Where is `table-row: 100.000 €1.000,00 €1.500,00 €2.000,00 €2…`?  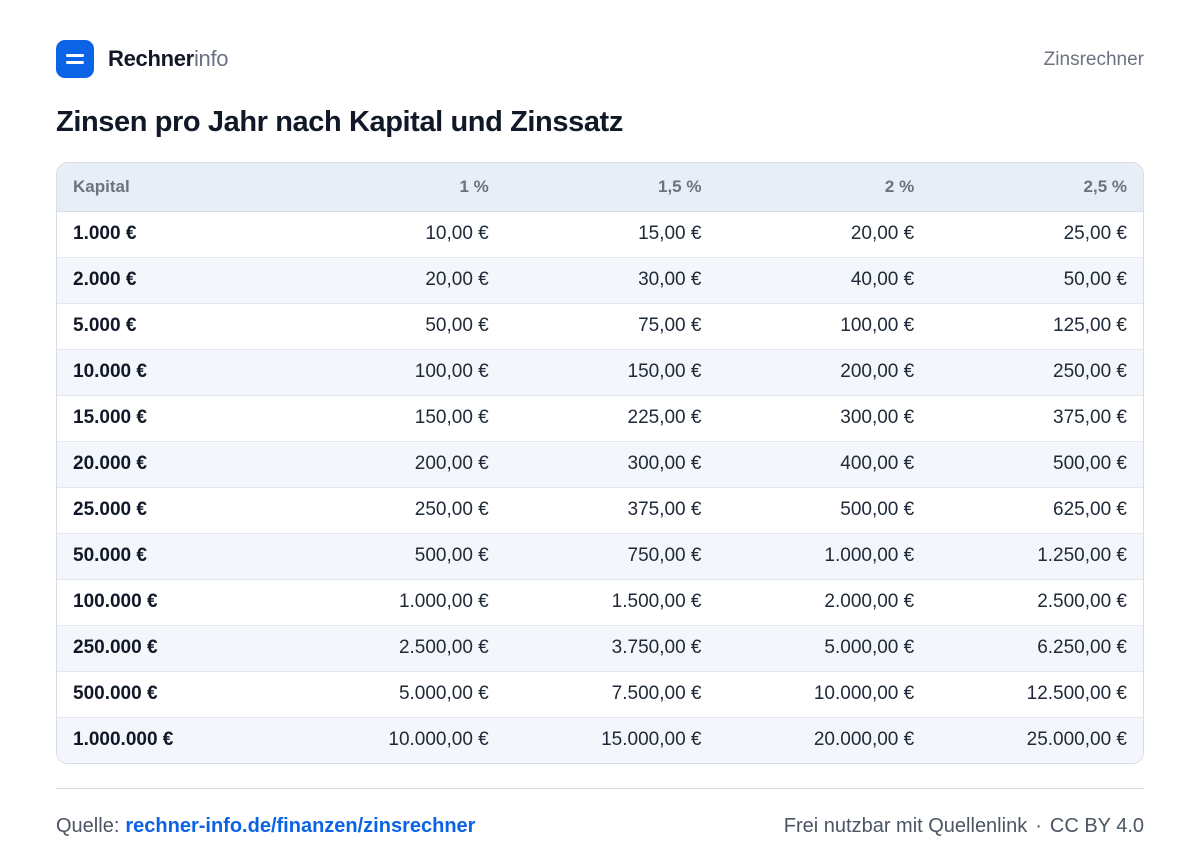
table-row: 100.000 €1.000,00 €1.500,00 €2.000,00 €2… is located at coordinates (600, 602).